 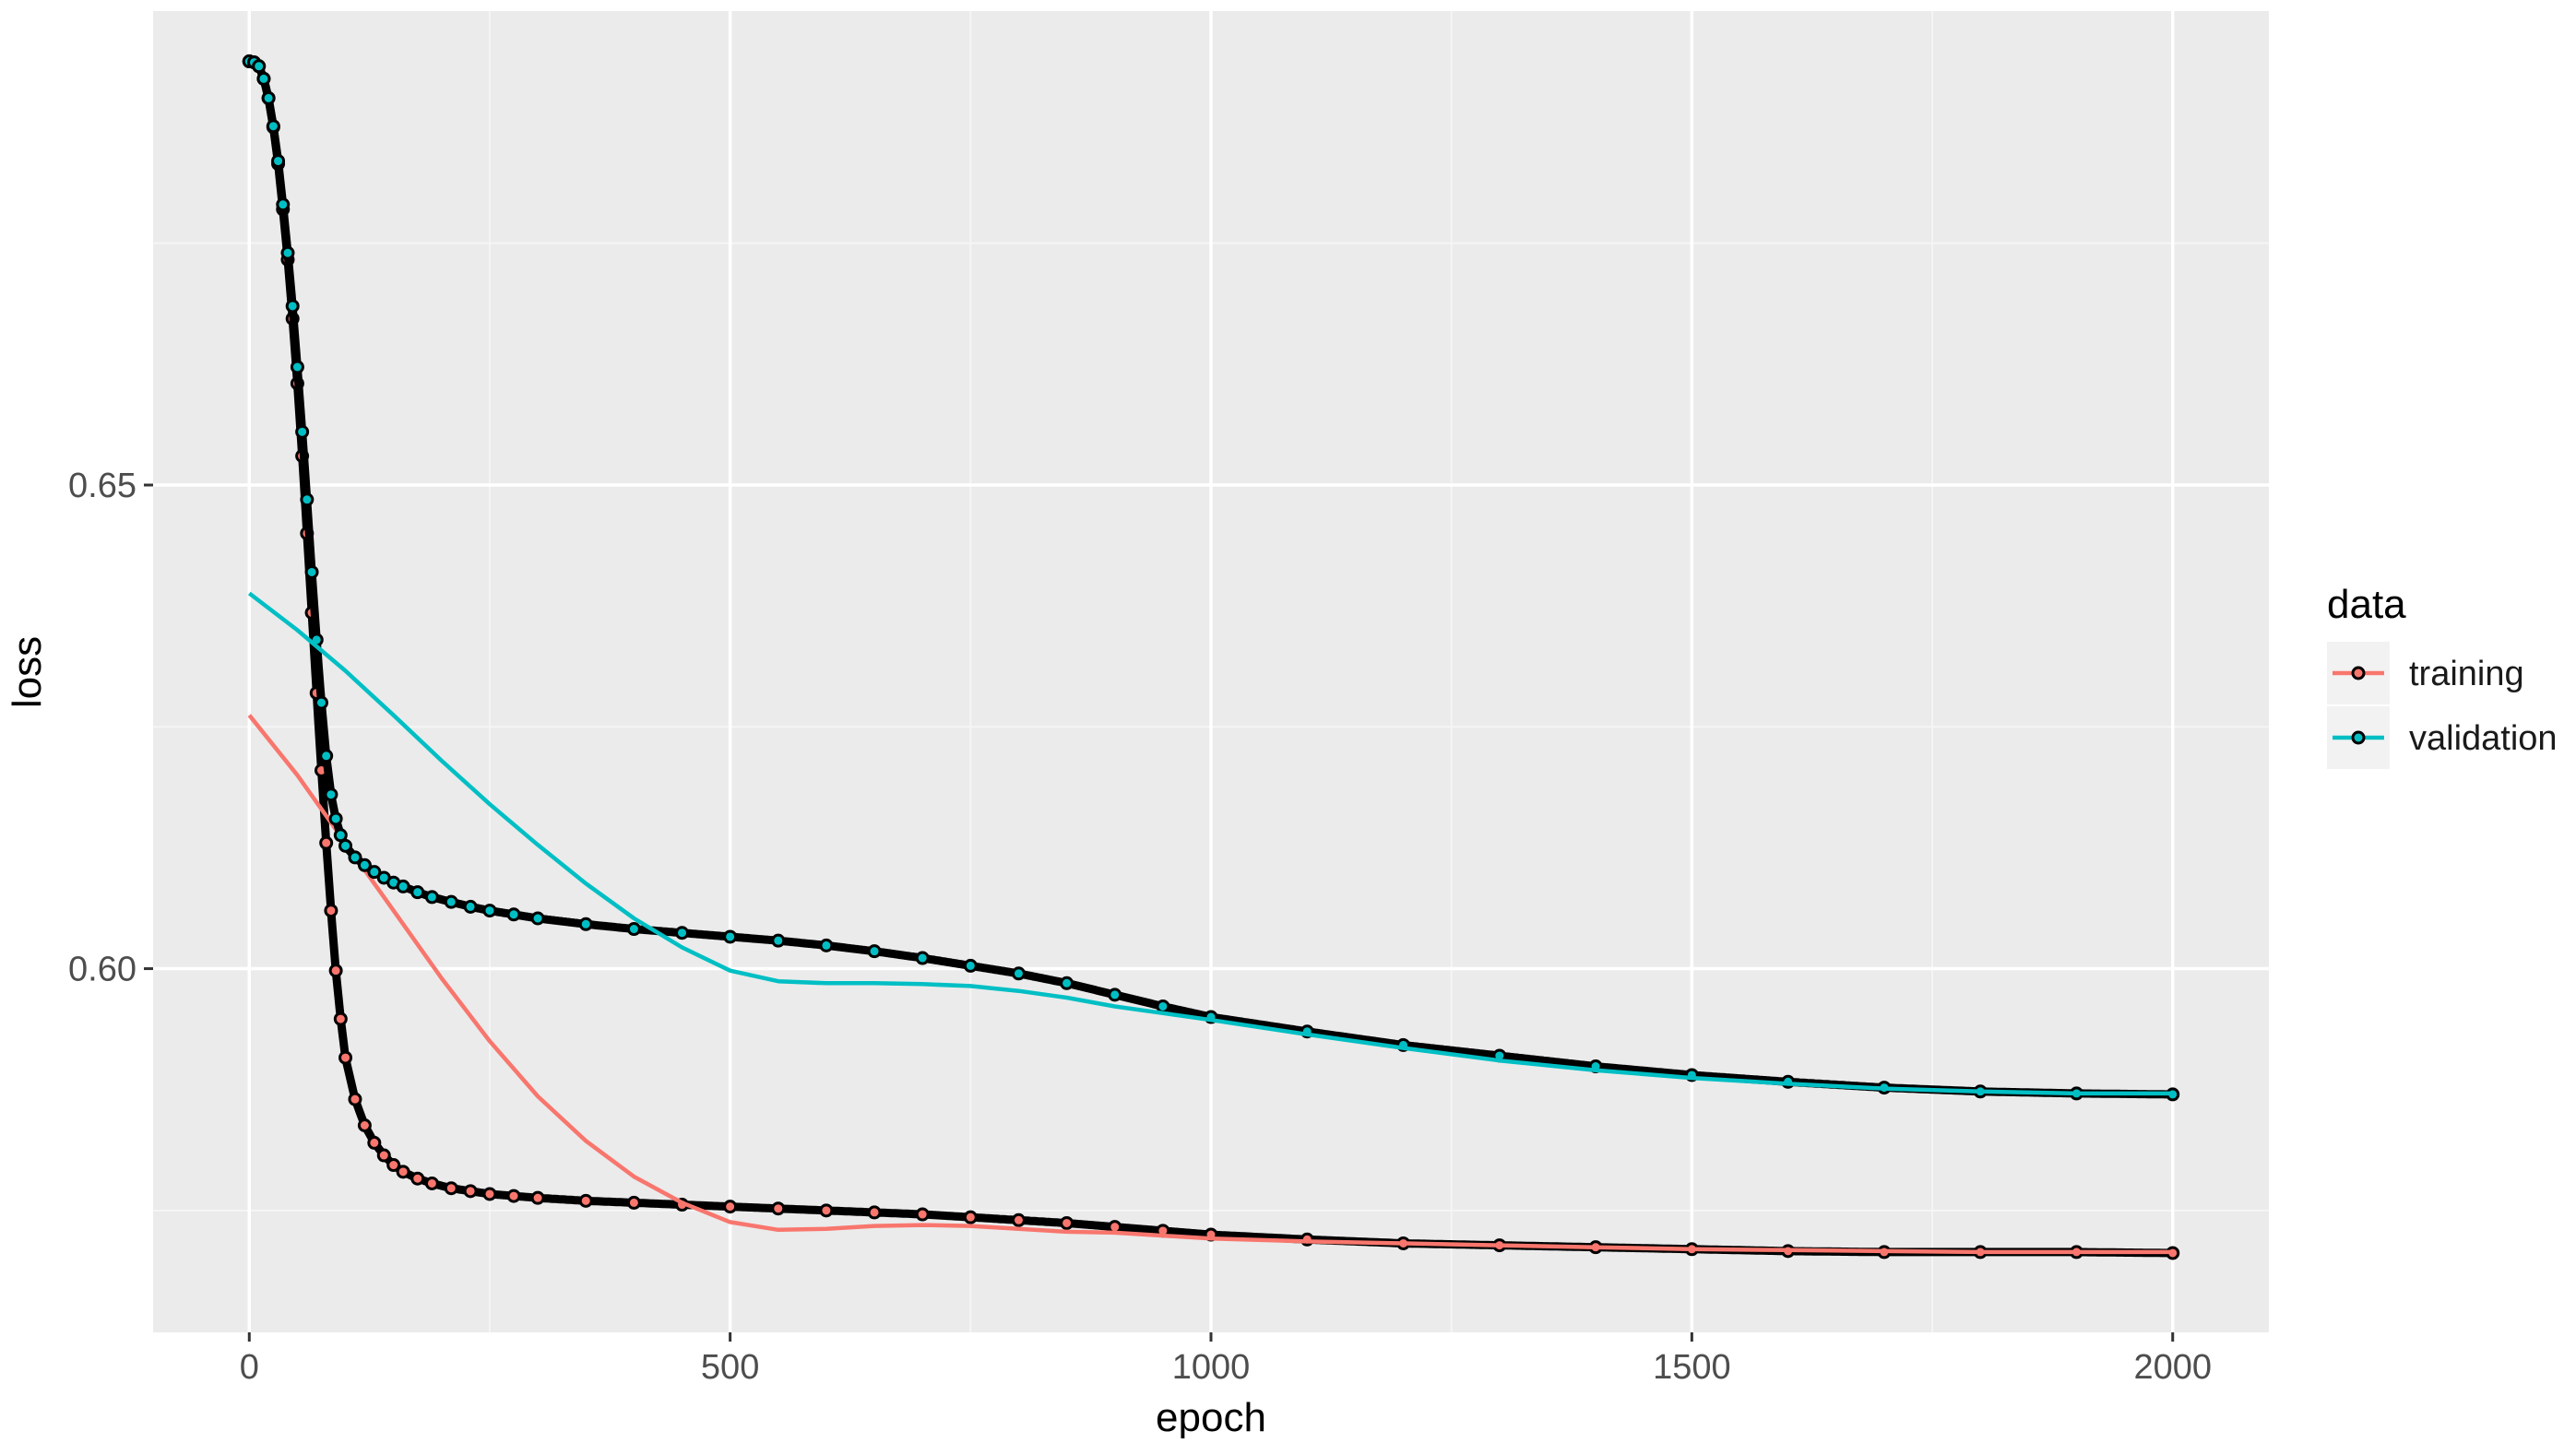 What do you see at coordinates (2367, 604) in the screenshot?
I see `legend-title: data` at bounding box center [2367, 604].